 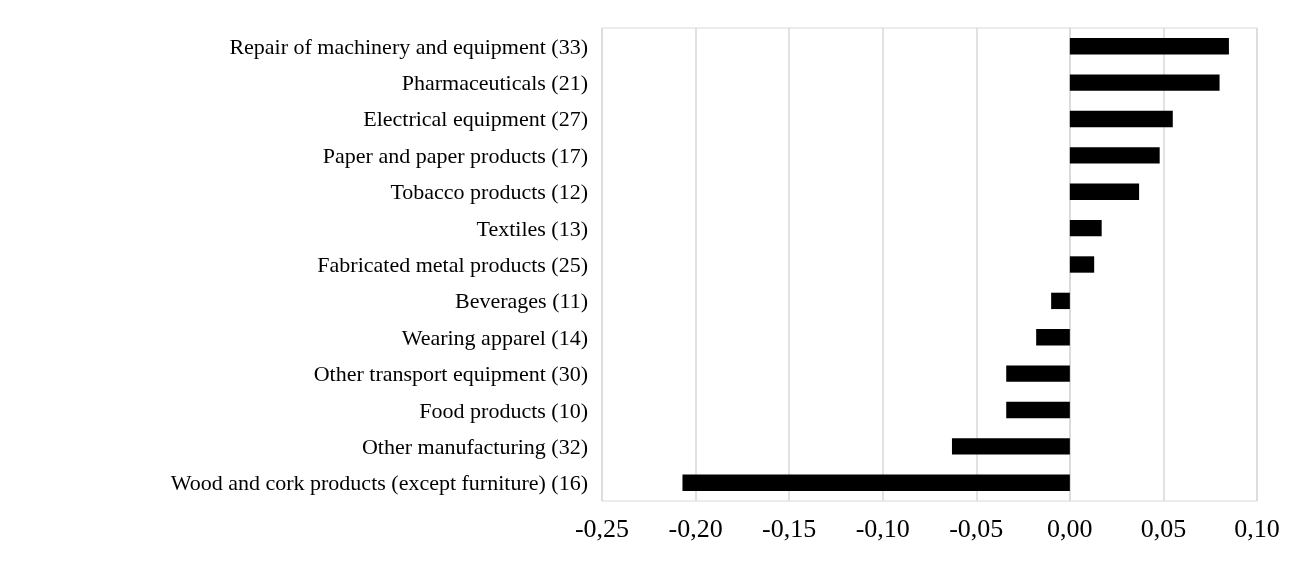 What do you see at coordinates (695, 528) in the screenshot?
I see `x-tick-label: -0,20` at bounding box center [695, 528].